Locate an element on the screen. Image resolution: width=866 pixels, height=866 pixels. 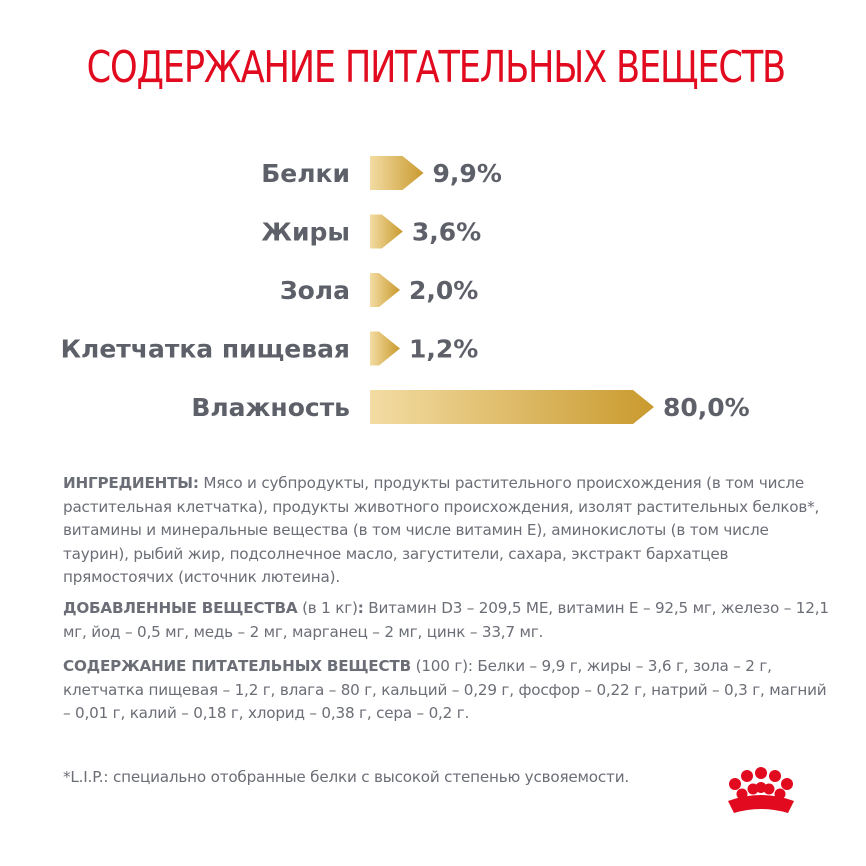
category-label: Жиры is located at coordinates (305, 232).